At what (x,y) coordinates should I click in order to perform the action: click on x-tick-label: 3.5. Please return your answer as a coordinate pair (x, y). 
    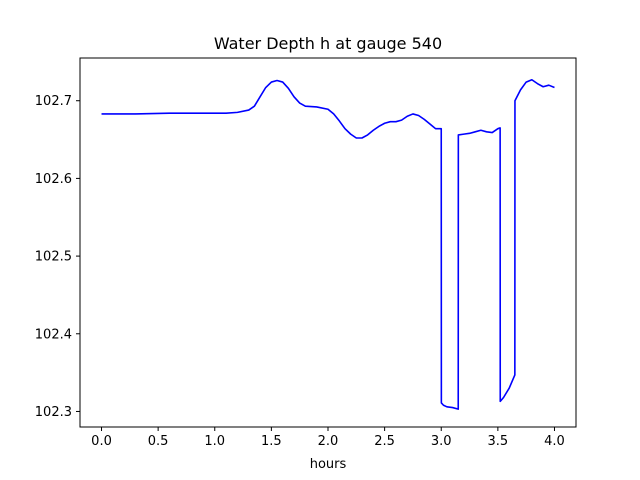
    Looking at the image, I should click on (498, 441).